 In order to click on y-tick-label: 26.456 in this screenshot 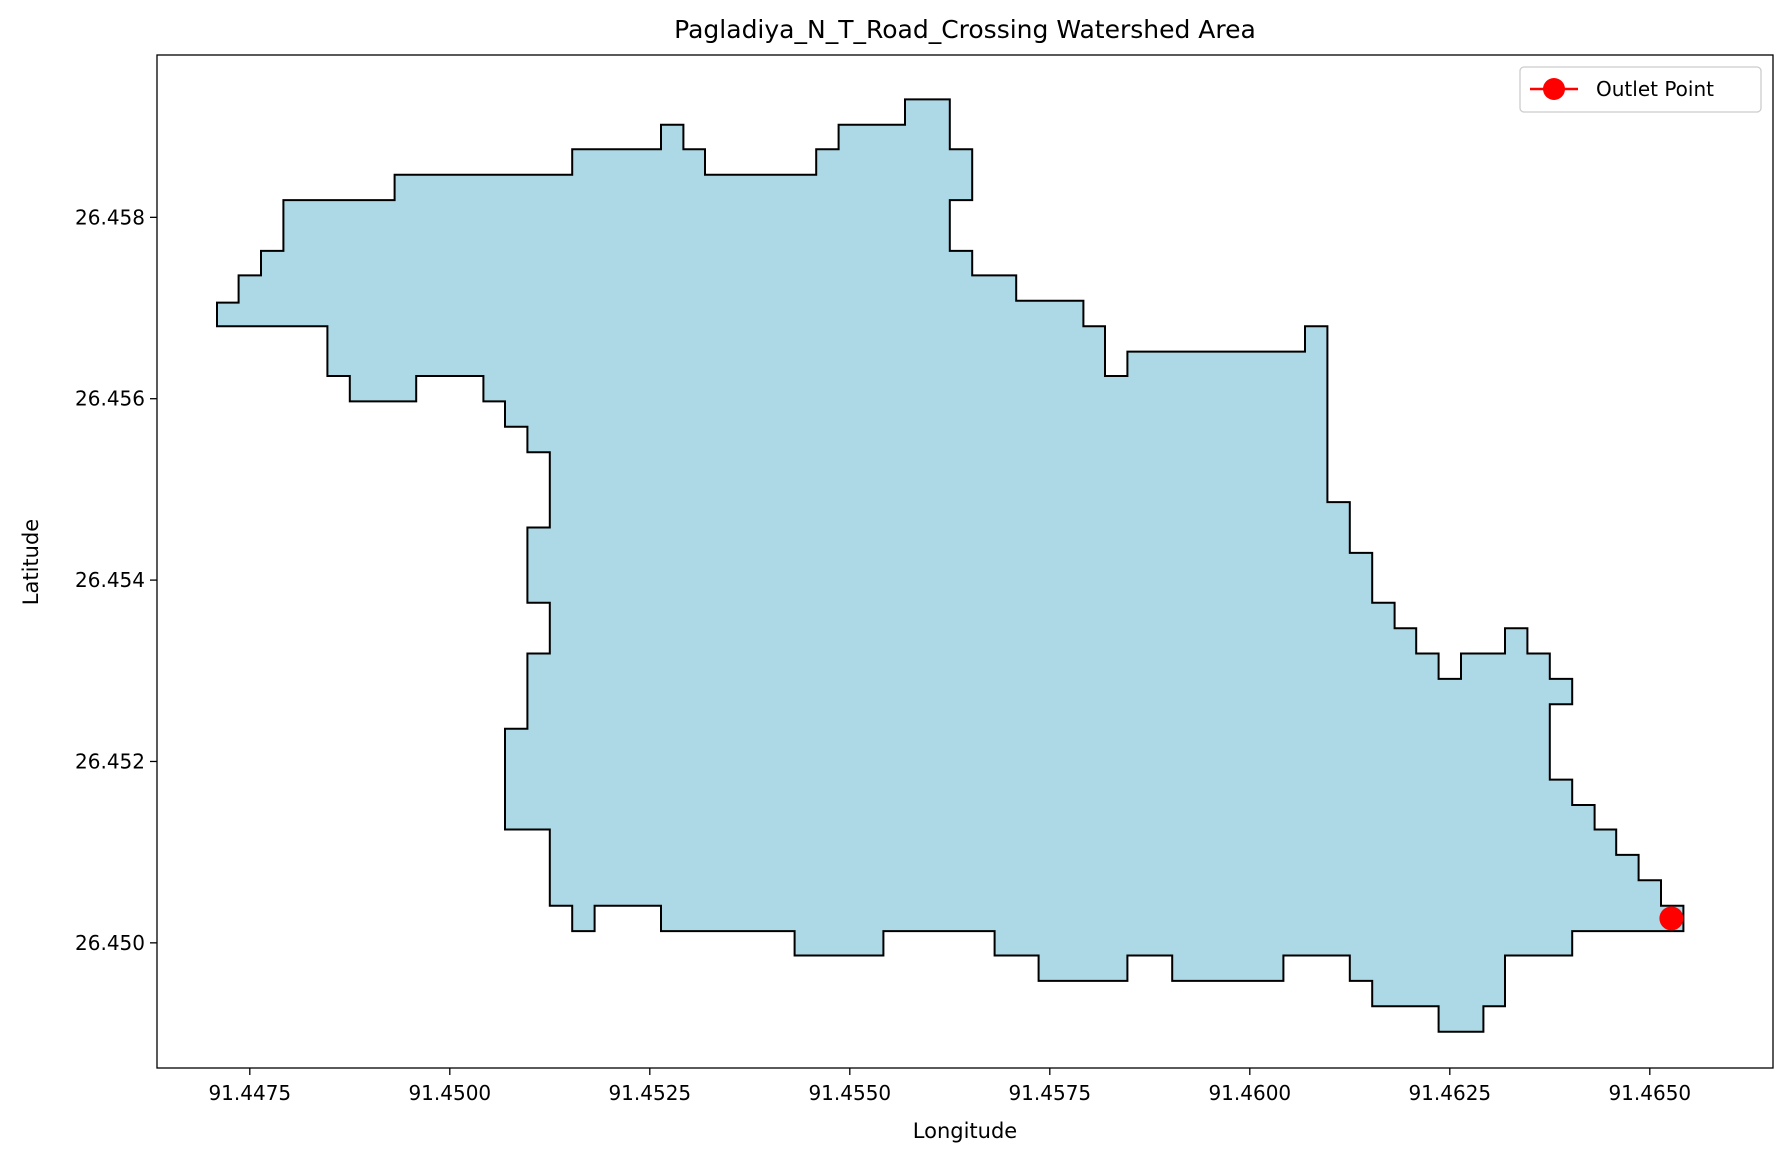, I will do `click(110, 399)`.